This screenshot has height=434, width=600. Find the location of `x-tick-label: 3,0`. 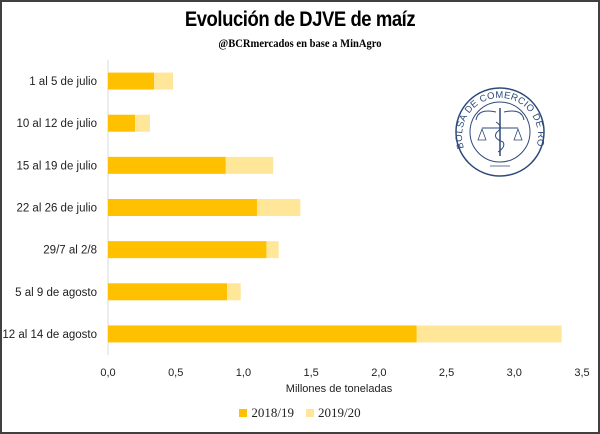

x-tick-label: 3,0 is located at coordinates (514, 373).